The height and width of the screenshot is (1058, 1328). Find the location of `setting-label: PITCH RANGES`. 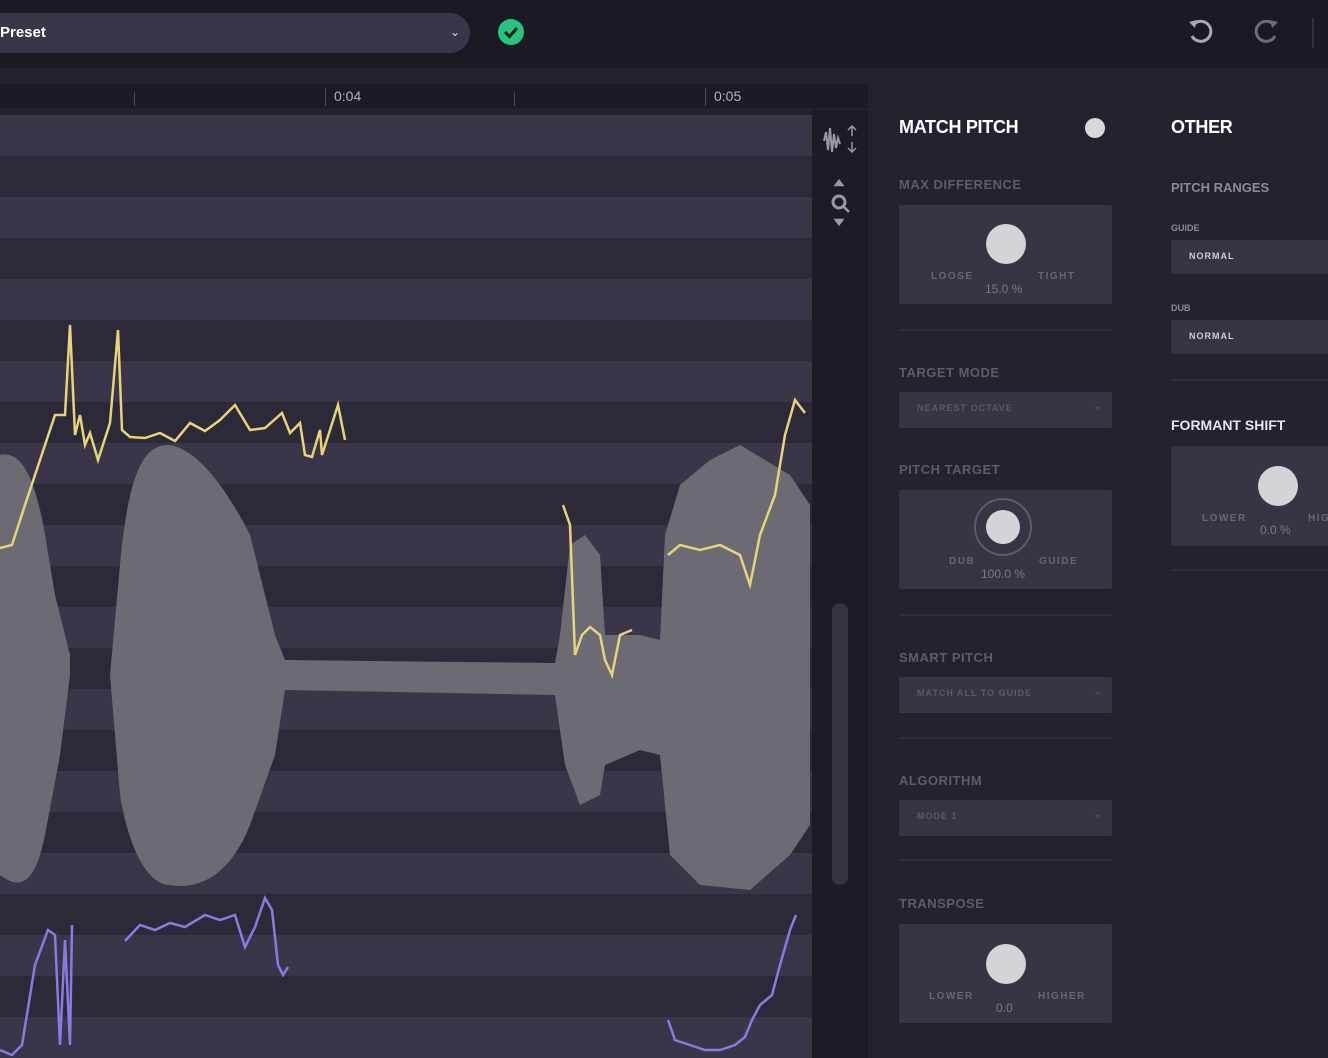

setting-label: PITCH RANGES is located at coordinates (1220, 187).